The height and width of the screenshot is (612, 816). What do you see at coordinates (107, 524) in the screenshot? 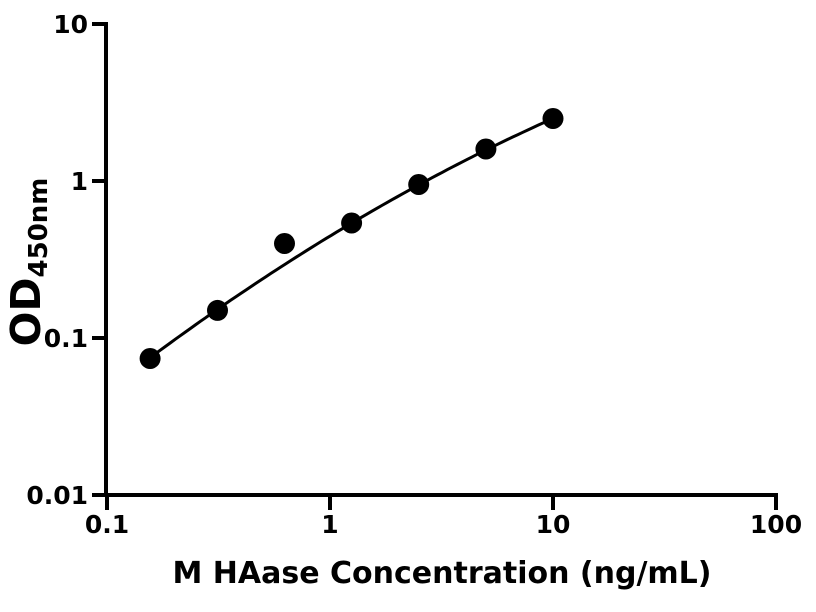
I see `x-tick-label: 0.1` at bounding box center [107, 524].